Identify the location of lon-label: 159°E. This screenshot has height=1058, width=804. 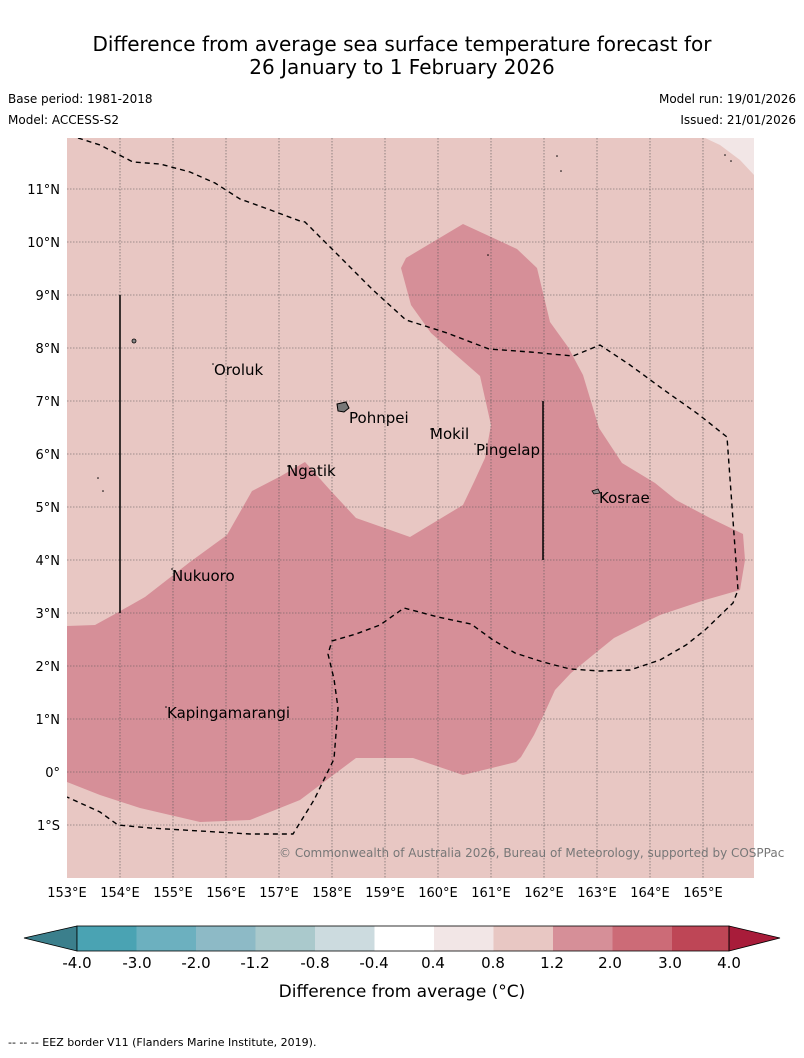
(385, 893).